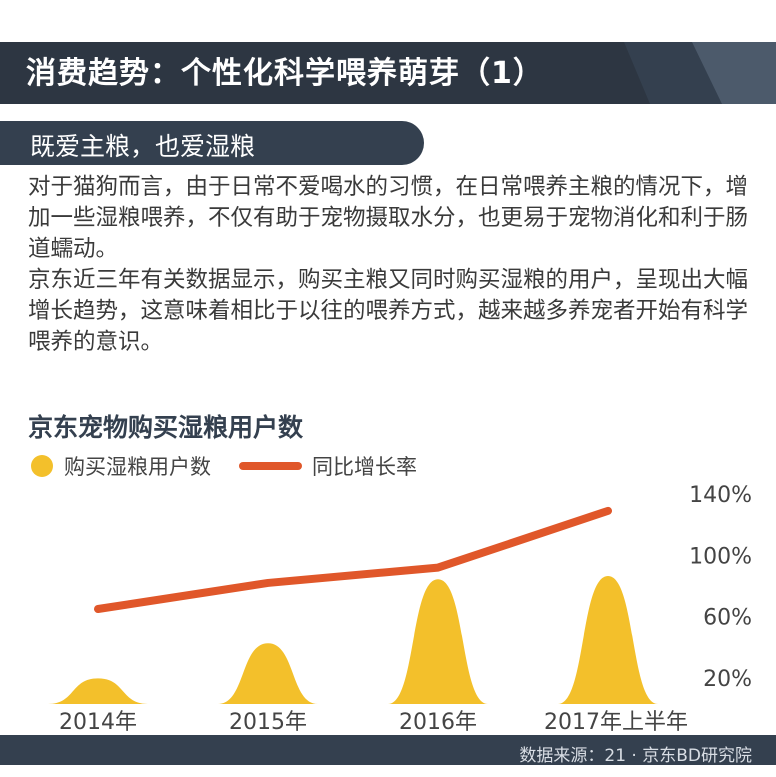  What do you see at coordinates (373, 721) in the screenshot?
I see `x-axis: 2014年 2015年 2016年 2017年上半年` at bounding box center [373, 721].